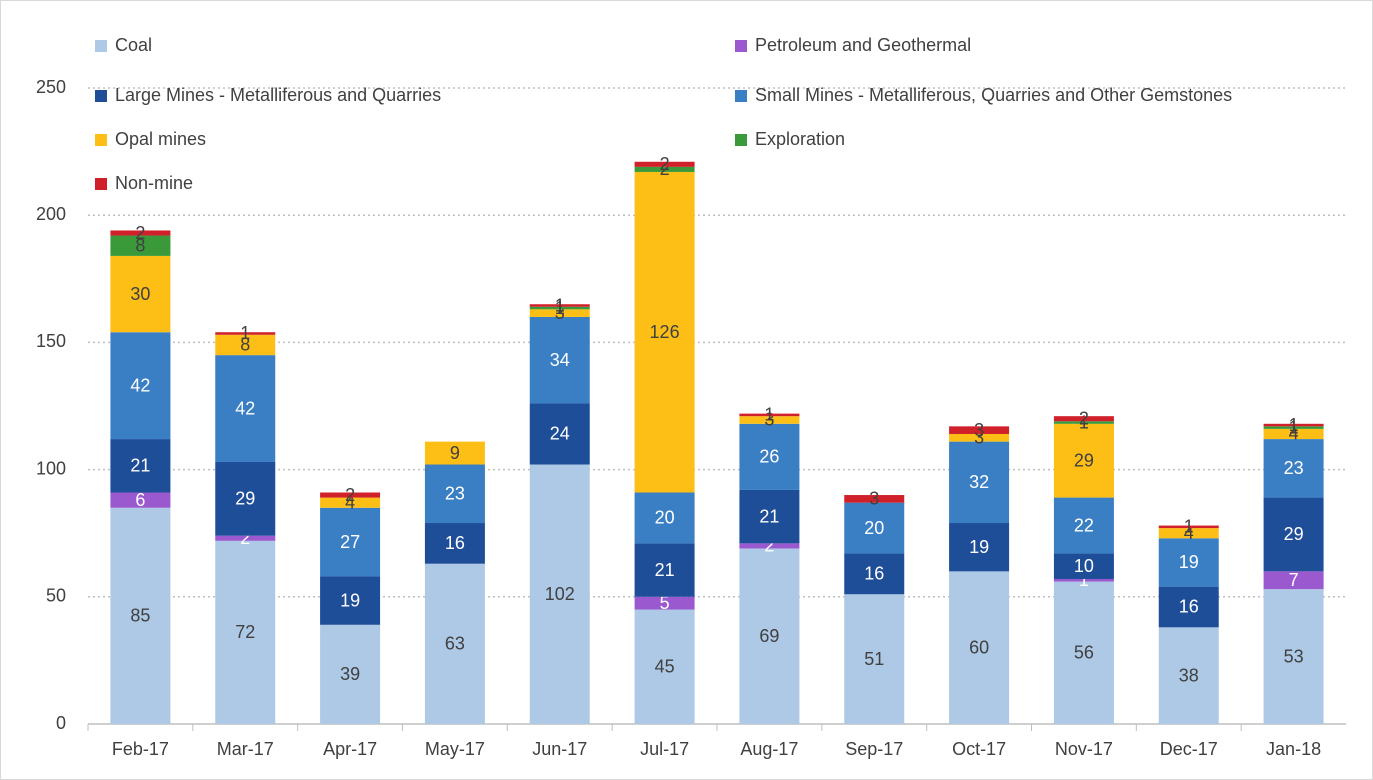  What do you see at coordinates (245, 632) in the screenshot?
I see `data-label: 72` at bounding box center [245, 632].